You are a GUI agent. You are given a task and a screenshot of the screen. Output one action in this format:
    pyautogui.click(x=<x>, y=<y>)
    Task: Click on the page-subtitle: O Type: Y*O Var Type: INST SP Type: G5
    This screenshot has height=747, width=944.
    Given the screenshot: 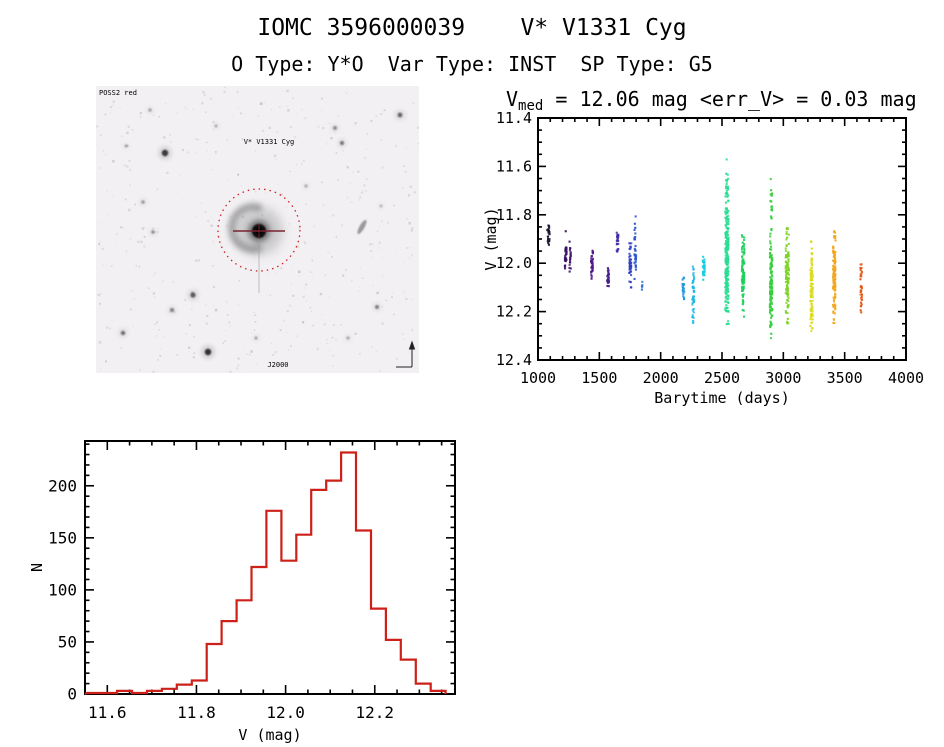 What is the action you would take?
    pyautogui.click(x=472, y=64)
    